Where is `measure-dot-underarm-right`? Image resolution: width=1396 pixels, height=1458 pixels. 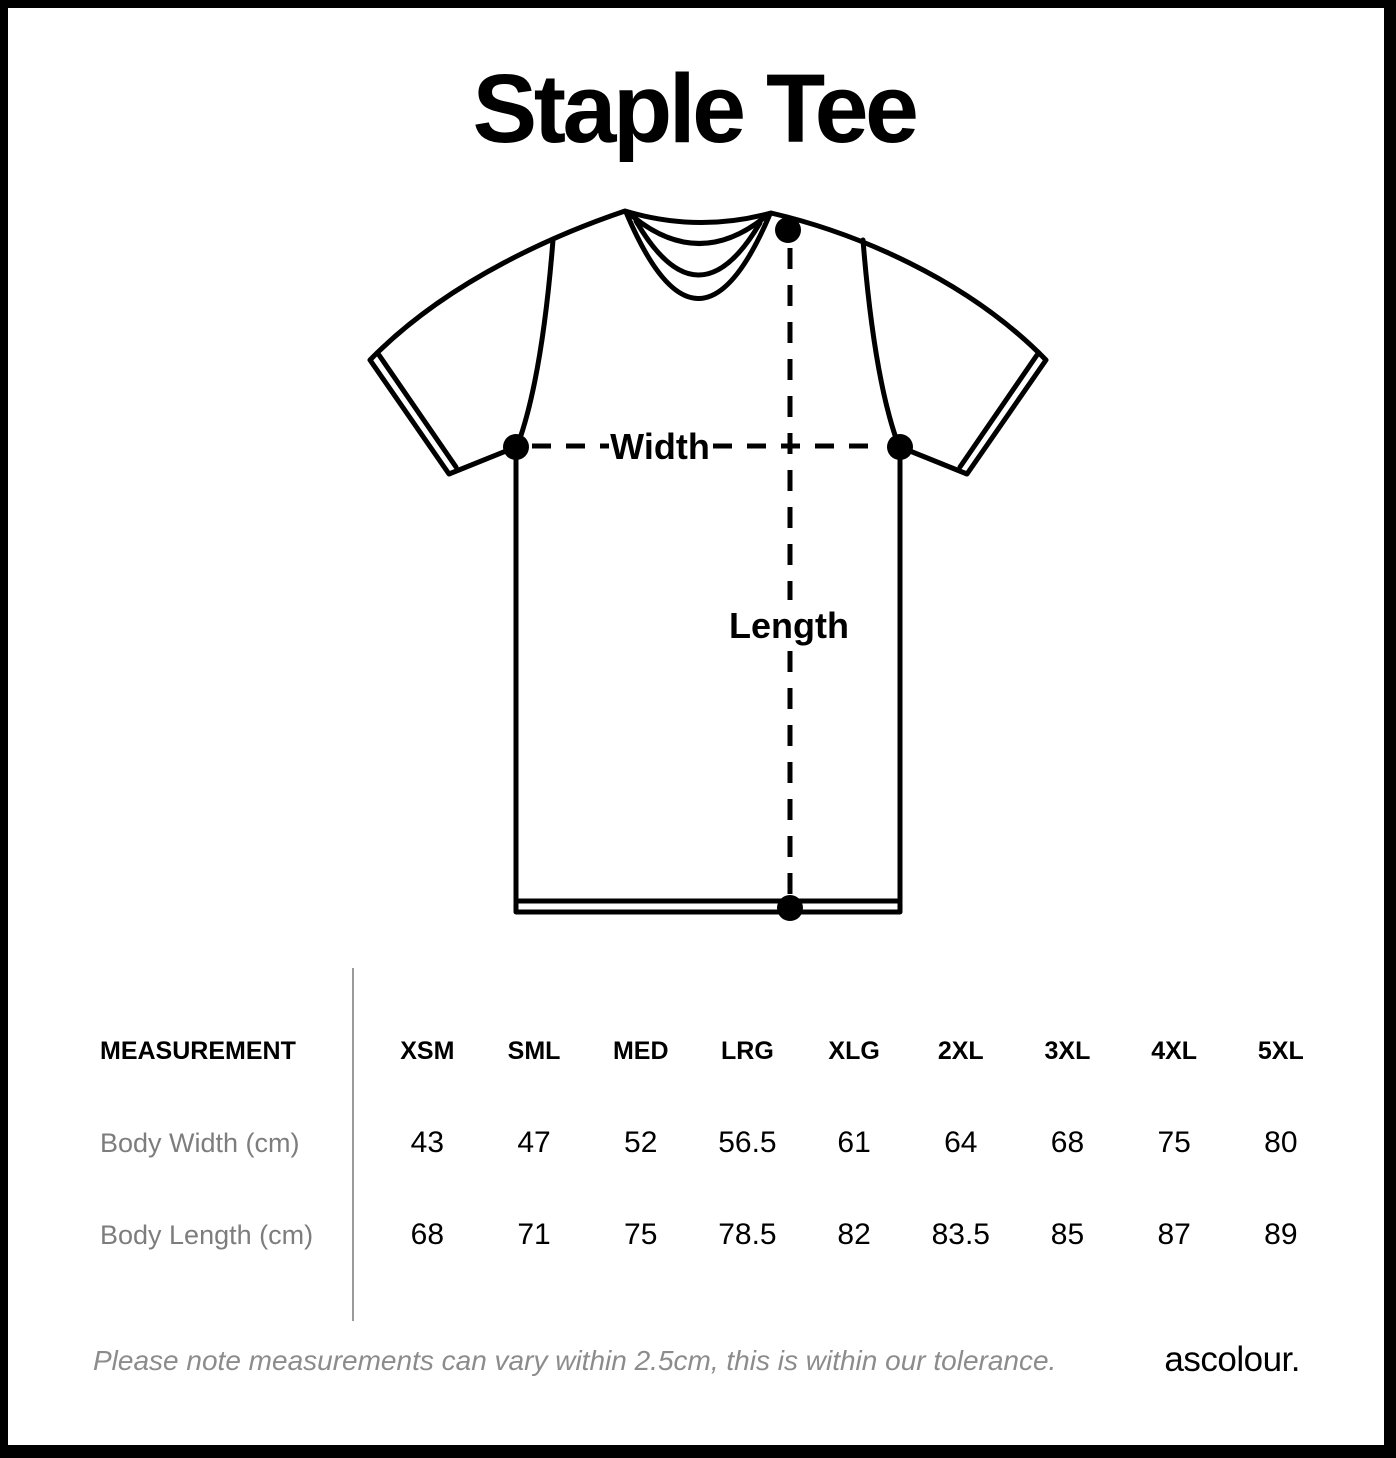 measure-dot-underarm-right is located at coordinates (900, 447).